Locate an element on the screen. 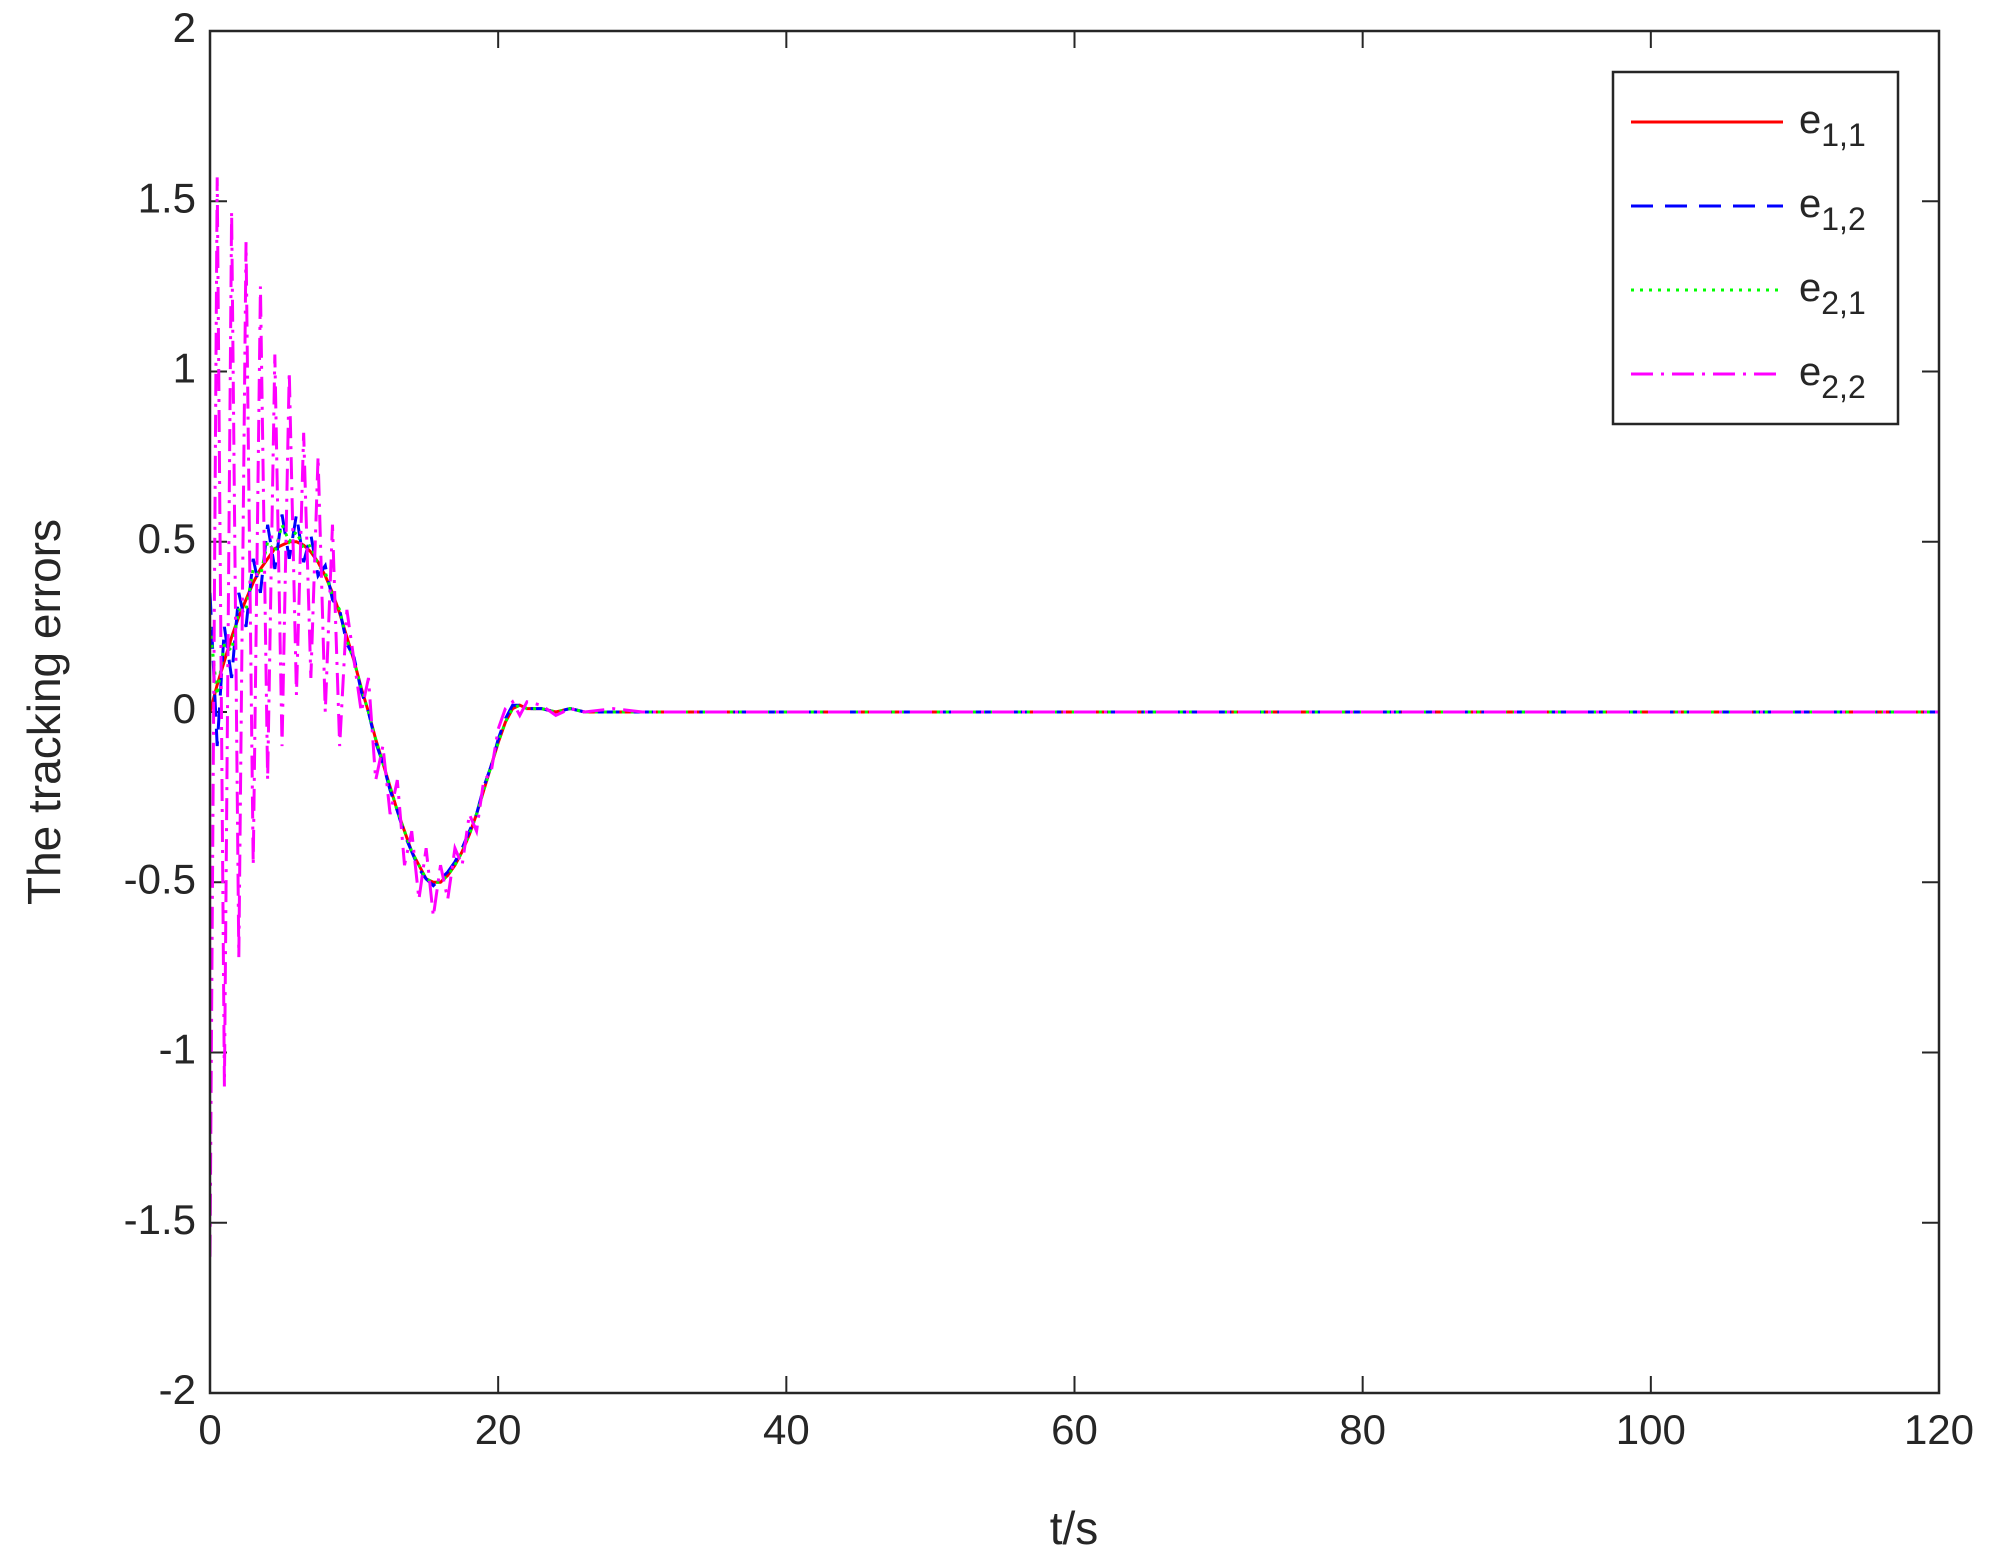 The width and height of the screenshot is (1989, 1561). y-axis-label: The tracking errors is located at coordinates (44, 712).